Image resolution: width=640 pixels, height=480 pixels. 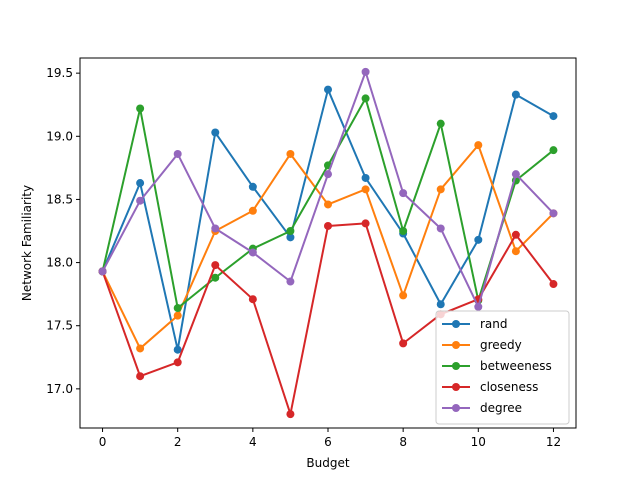 I want to click on legend-box, so click(x=502, y=367).